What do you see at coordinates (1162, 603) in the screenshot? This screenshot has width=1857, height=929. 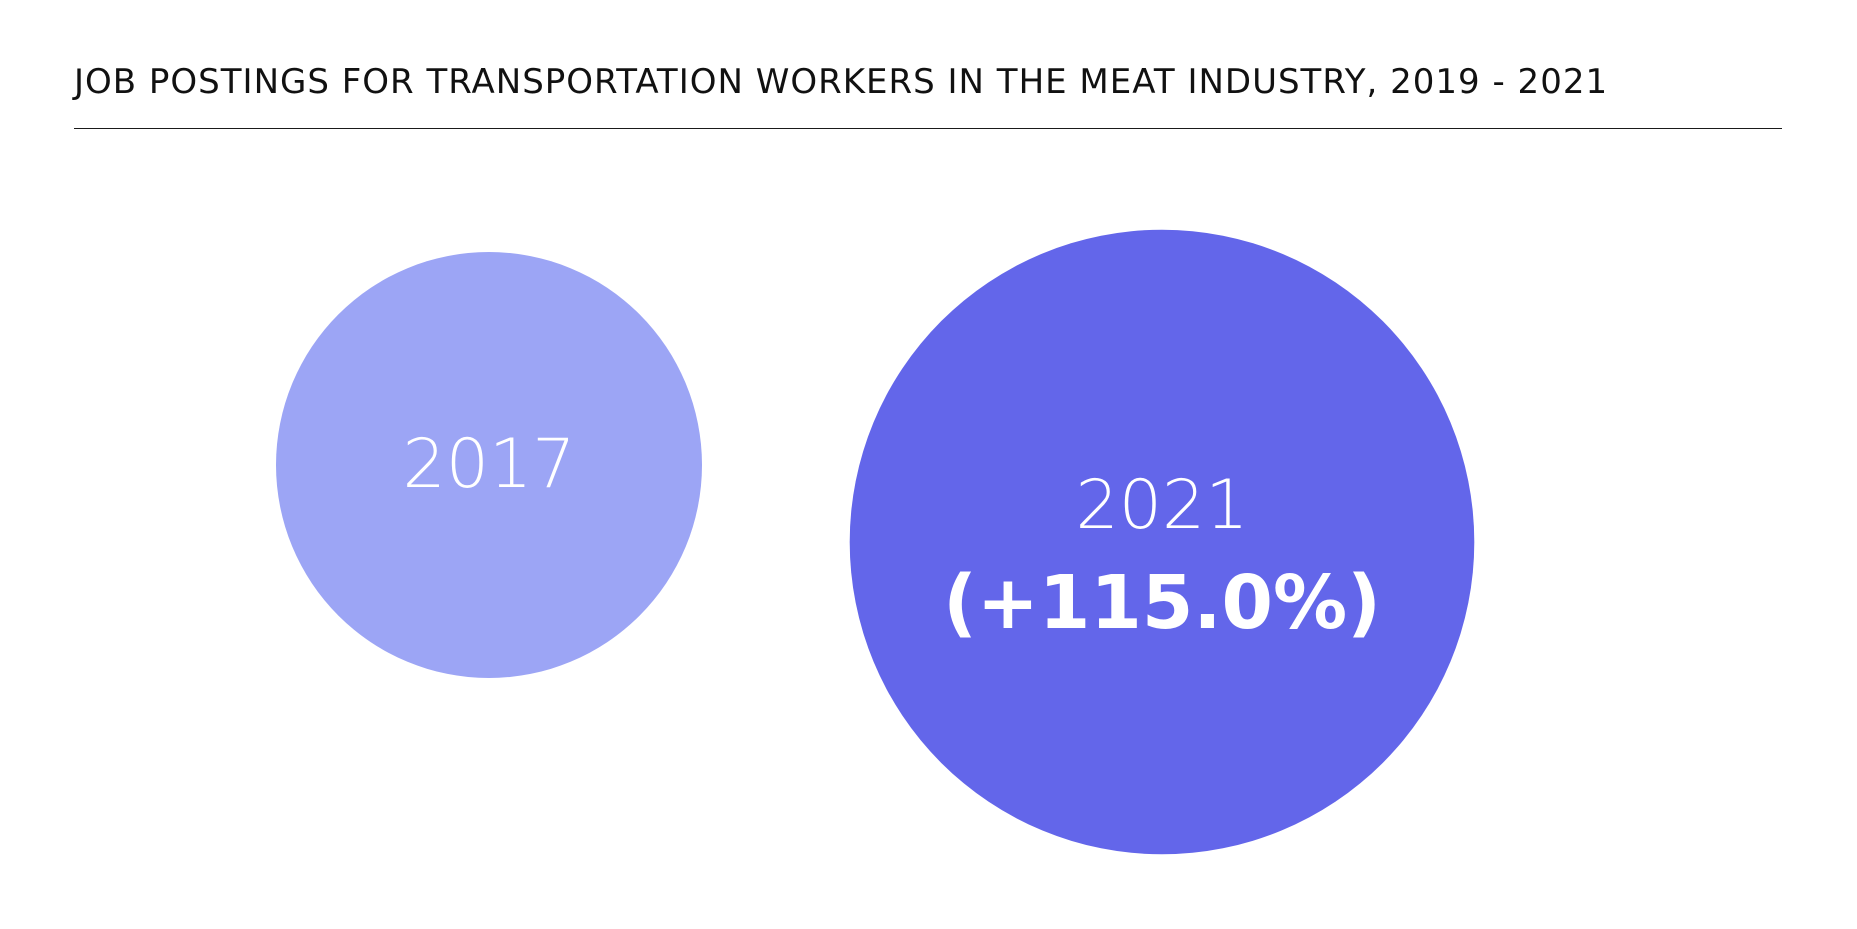 I see `change-label-2021: (+115.0%)` at bounding box center [1162, 603].